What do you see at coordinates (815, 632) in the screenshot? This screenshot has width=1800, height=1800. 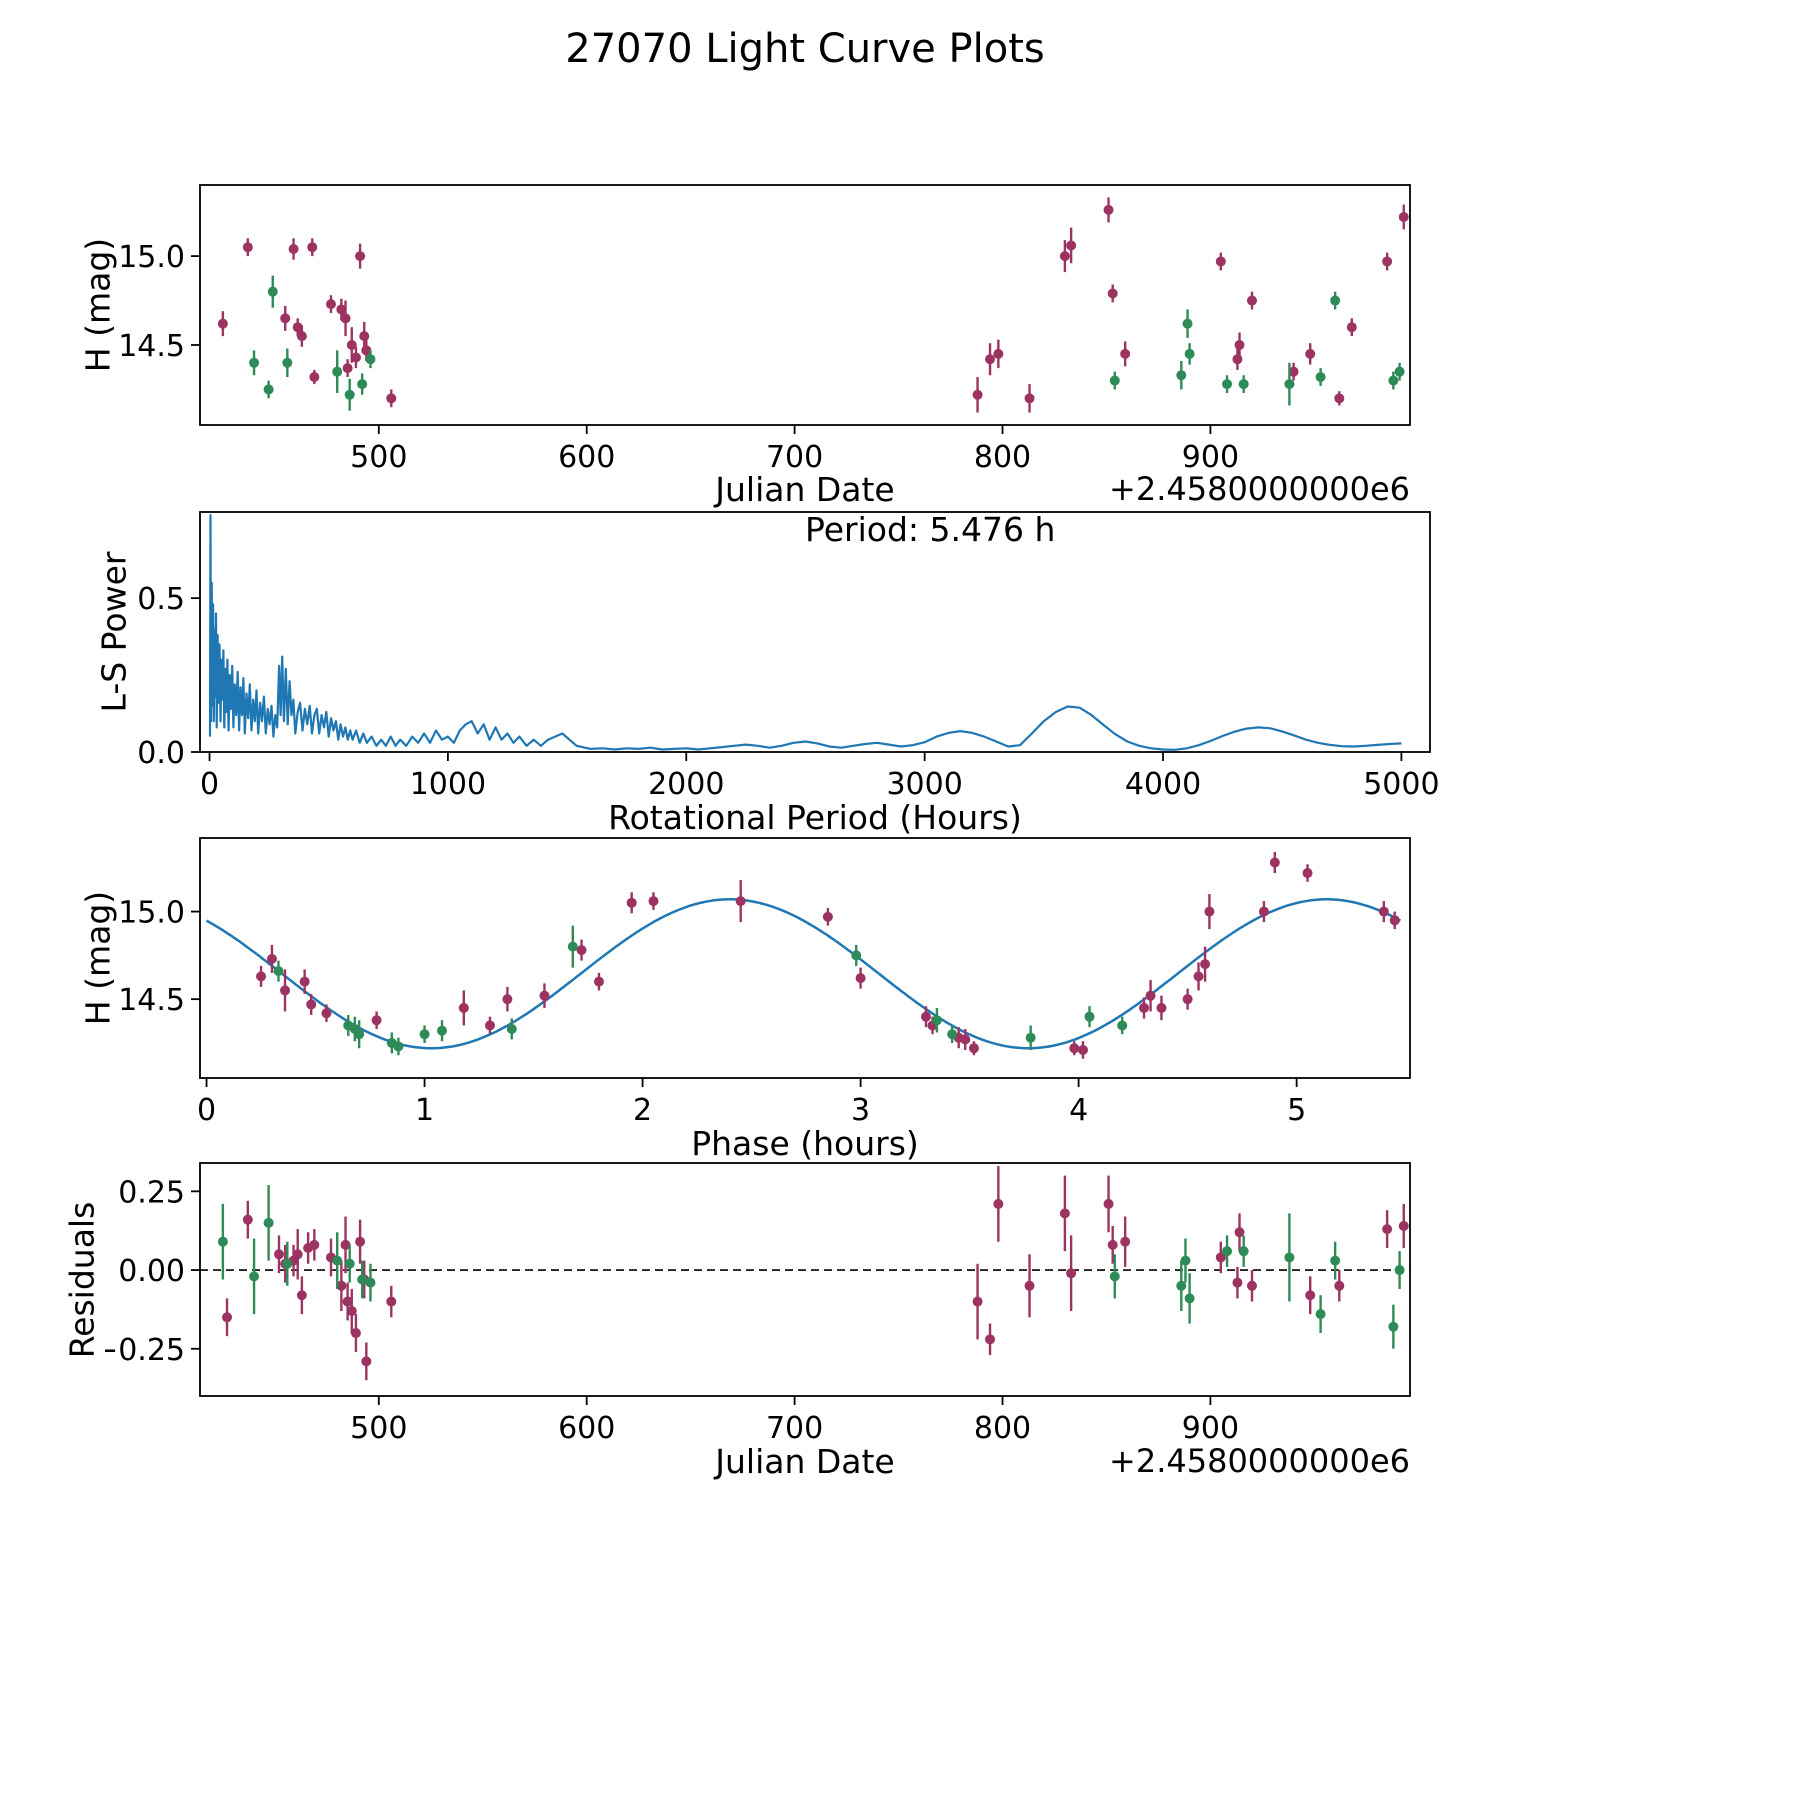 I see `axes-box` at bounding box center [815, 632].